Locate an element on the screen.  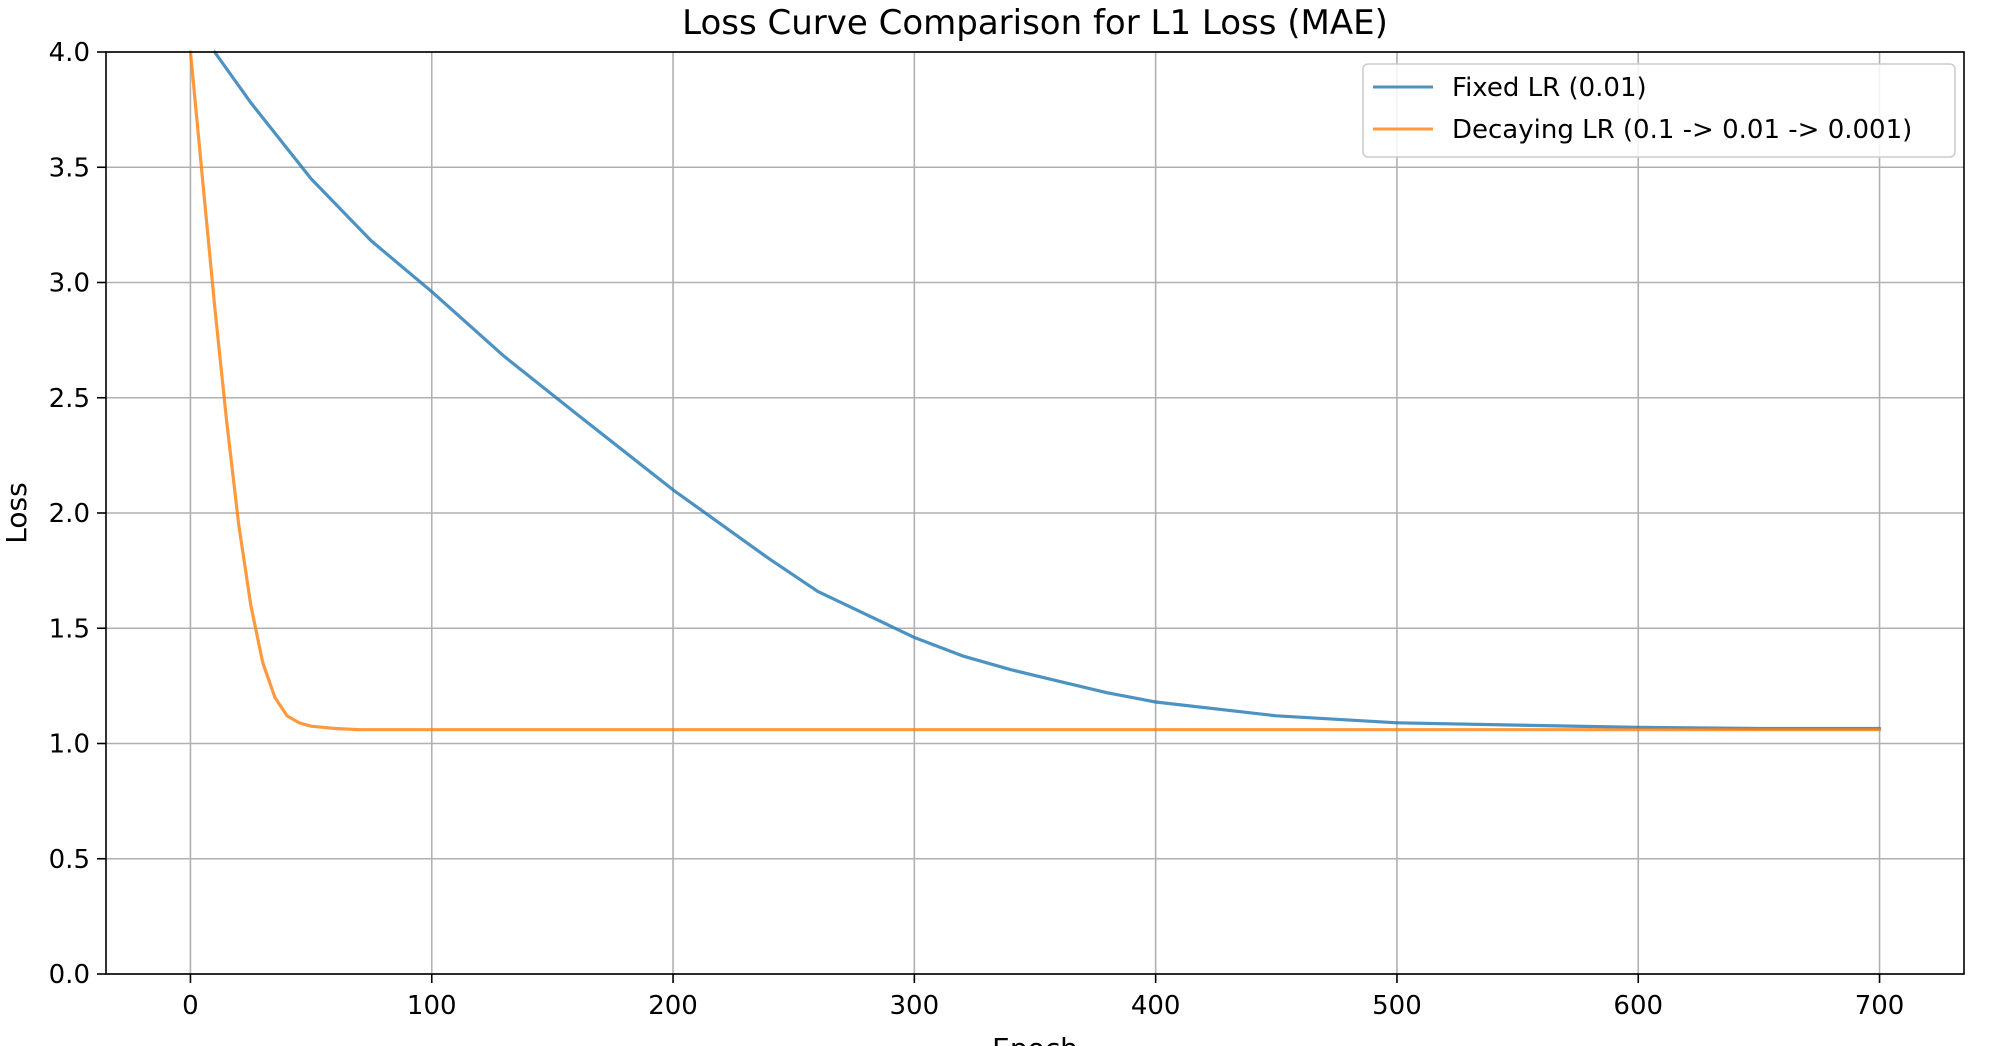
x-tick-label: 300 is located at coordinates (915, 1006).